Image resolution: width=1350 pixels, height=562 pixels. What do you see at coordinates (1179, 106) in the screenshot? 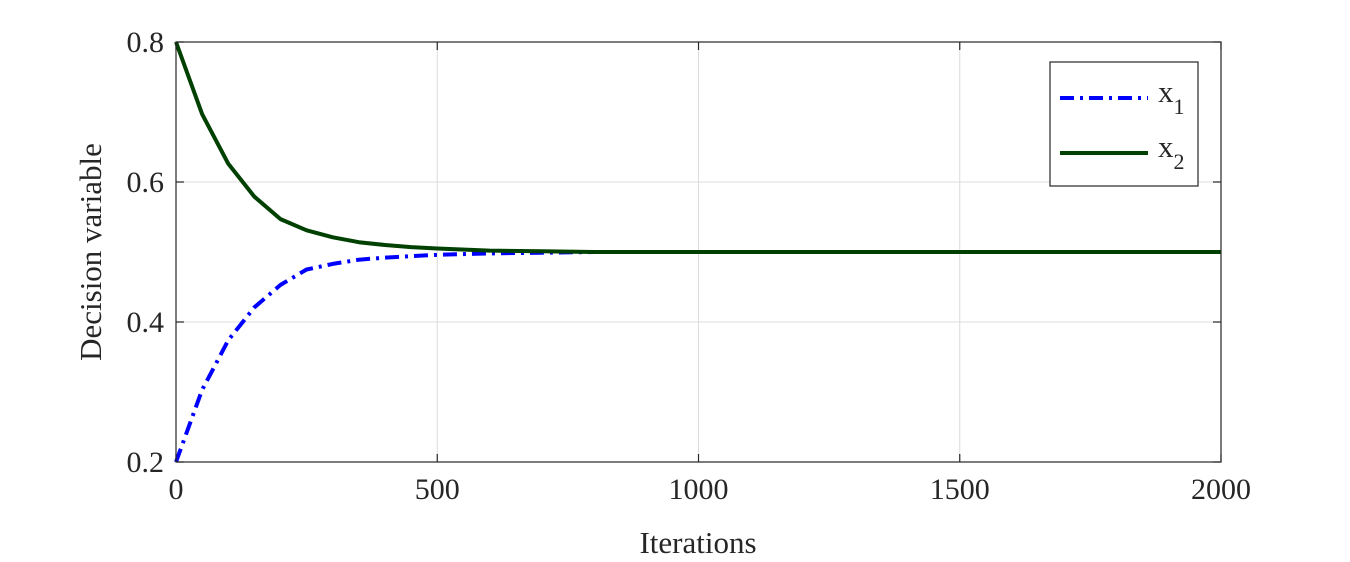
I see `legend-label-x1-sub: 1` at bounding box center [1179, 106].